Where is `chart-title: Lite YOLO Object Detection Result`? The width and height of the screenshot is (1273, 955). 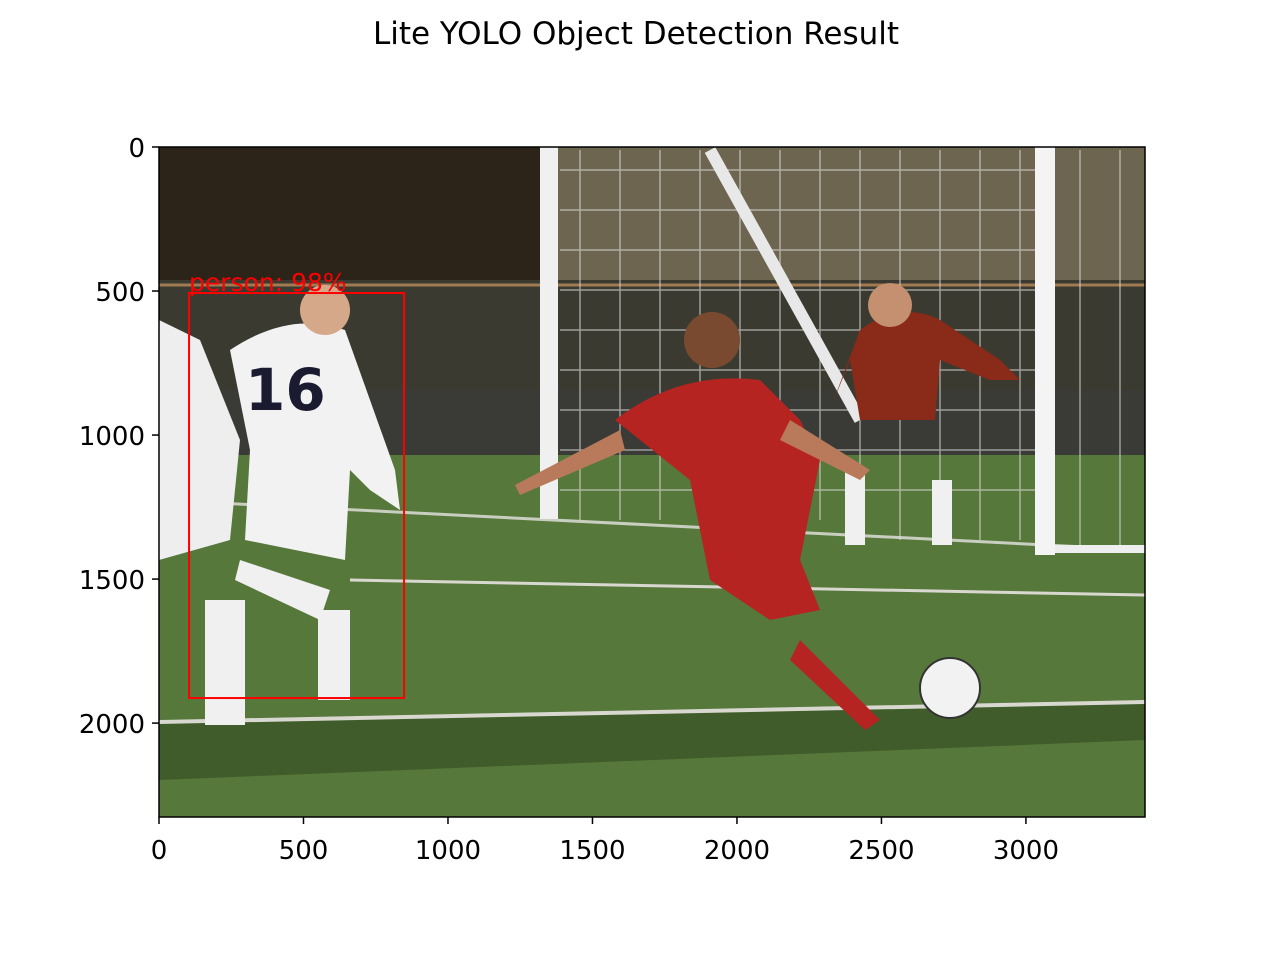
chart-title: Lite YOLO Object Detection Result is located at coordinates (636, 34).